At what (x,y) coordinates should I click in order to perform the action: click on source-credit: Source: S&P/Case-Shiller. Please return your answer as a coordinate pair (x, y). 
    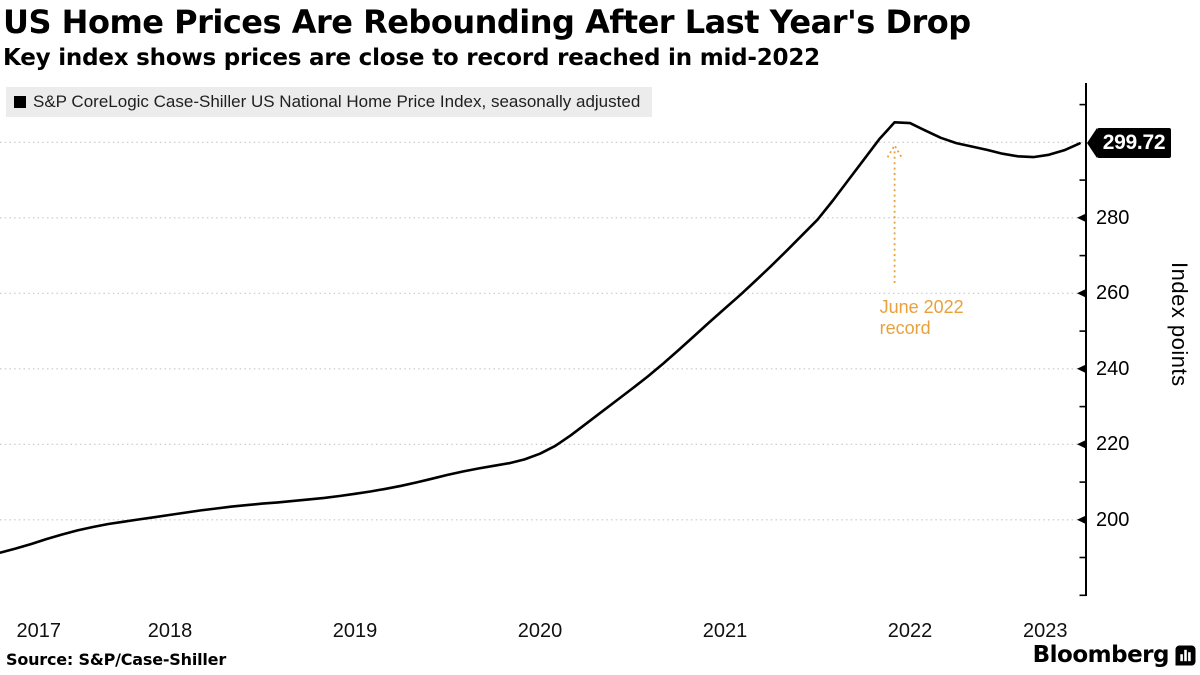
    Looking at the image, I should click on (116, 659).